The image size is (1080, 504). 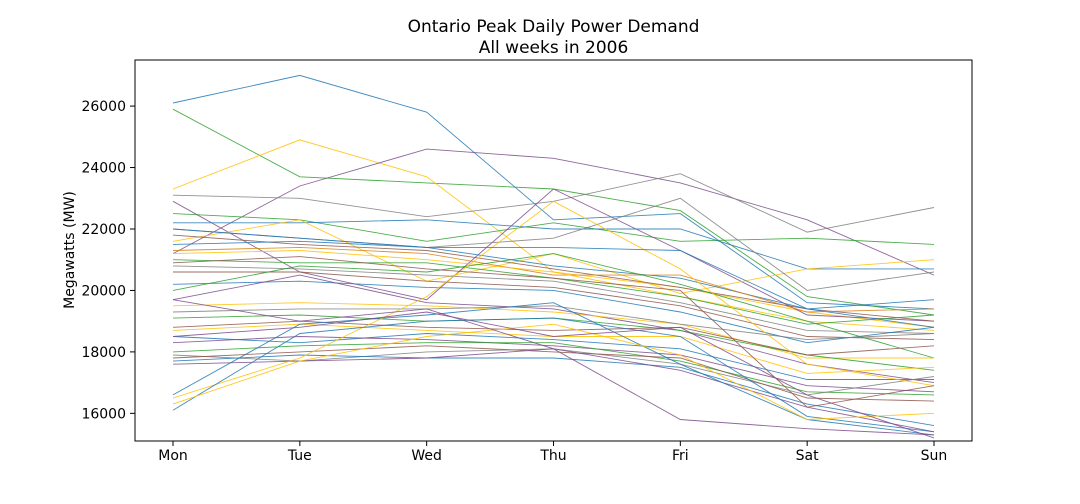 I want to click on x-tick-label: Fri, so click(x=680, y=456).